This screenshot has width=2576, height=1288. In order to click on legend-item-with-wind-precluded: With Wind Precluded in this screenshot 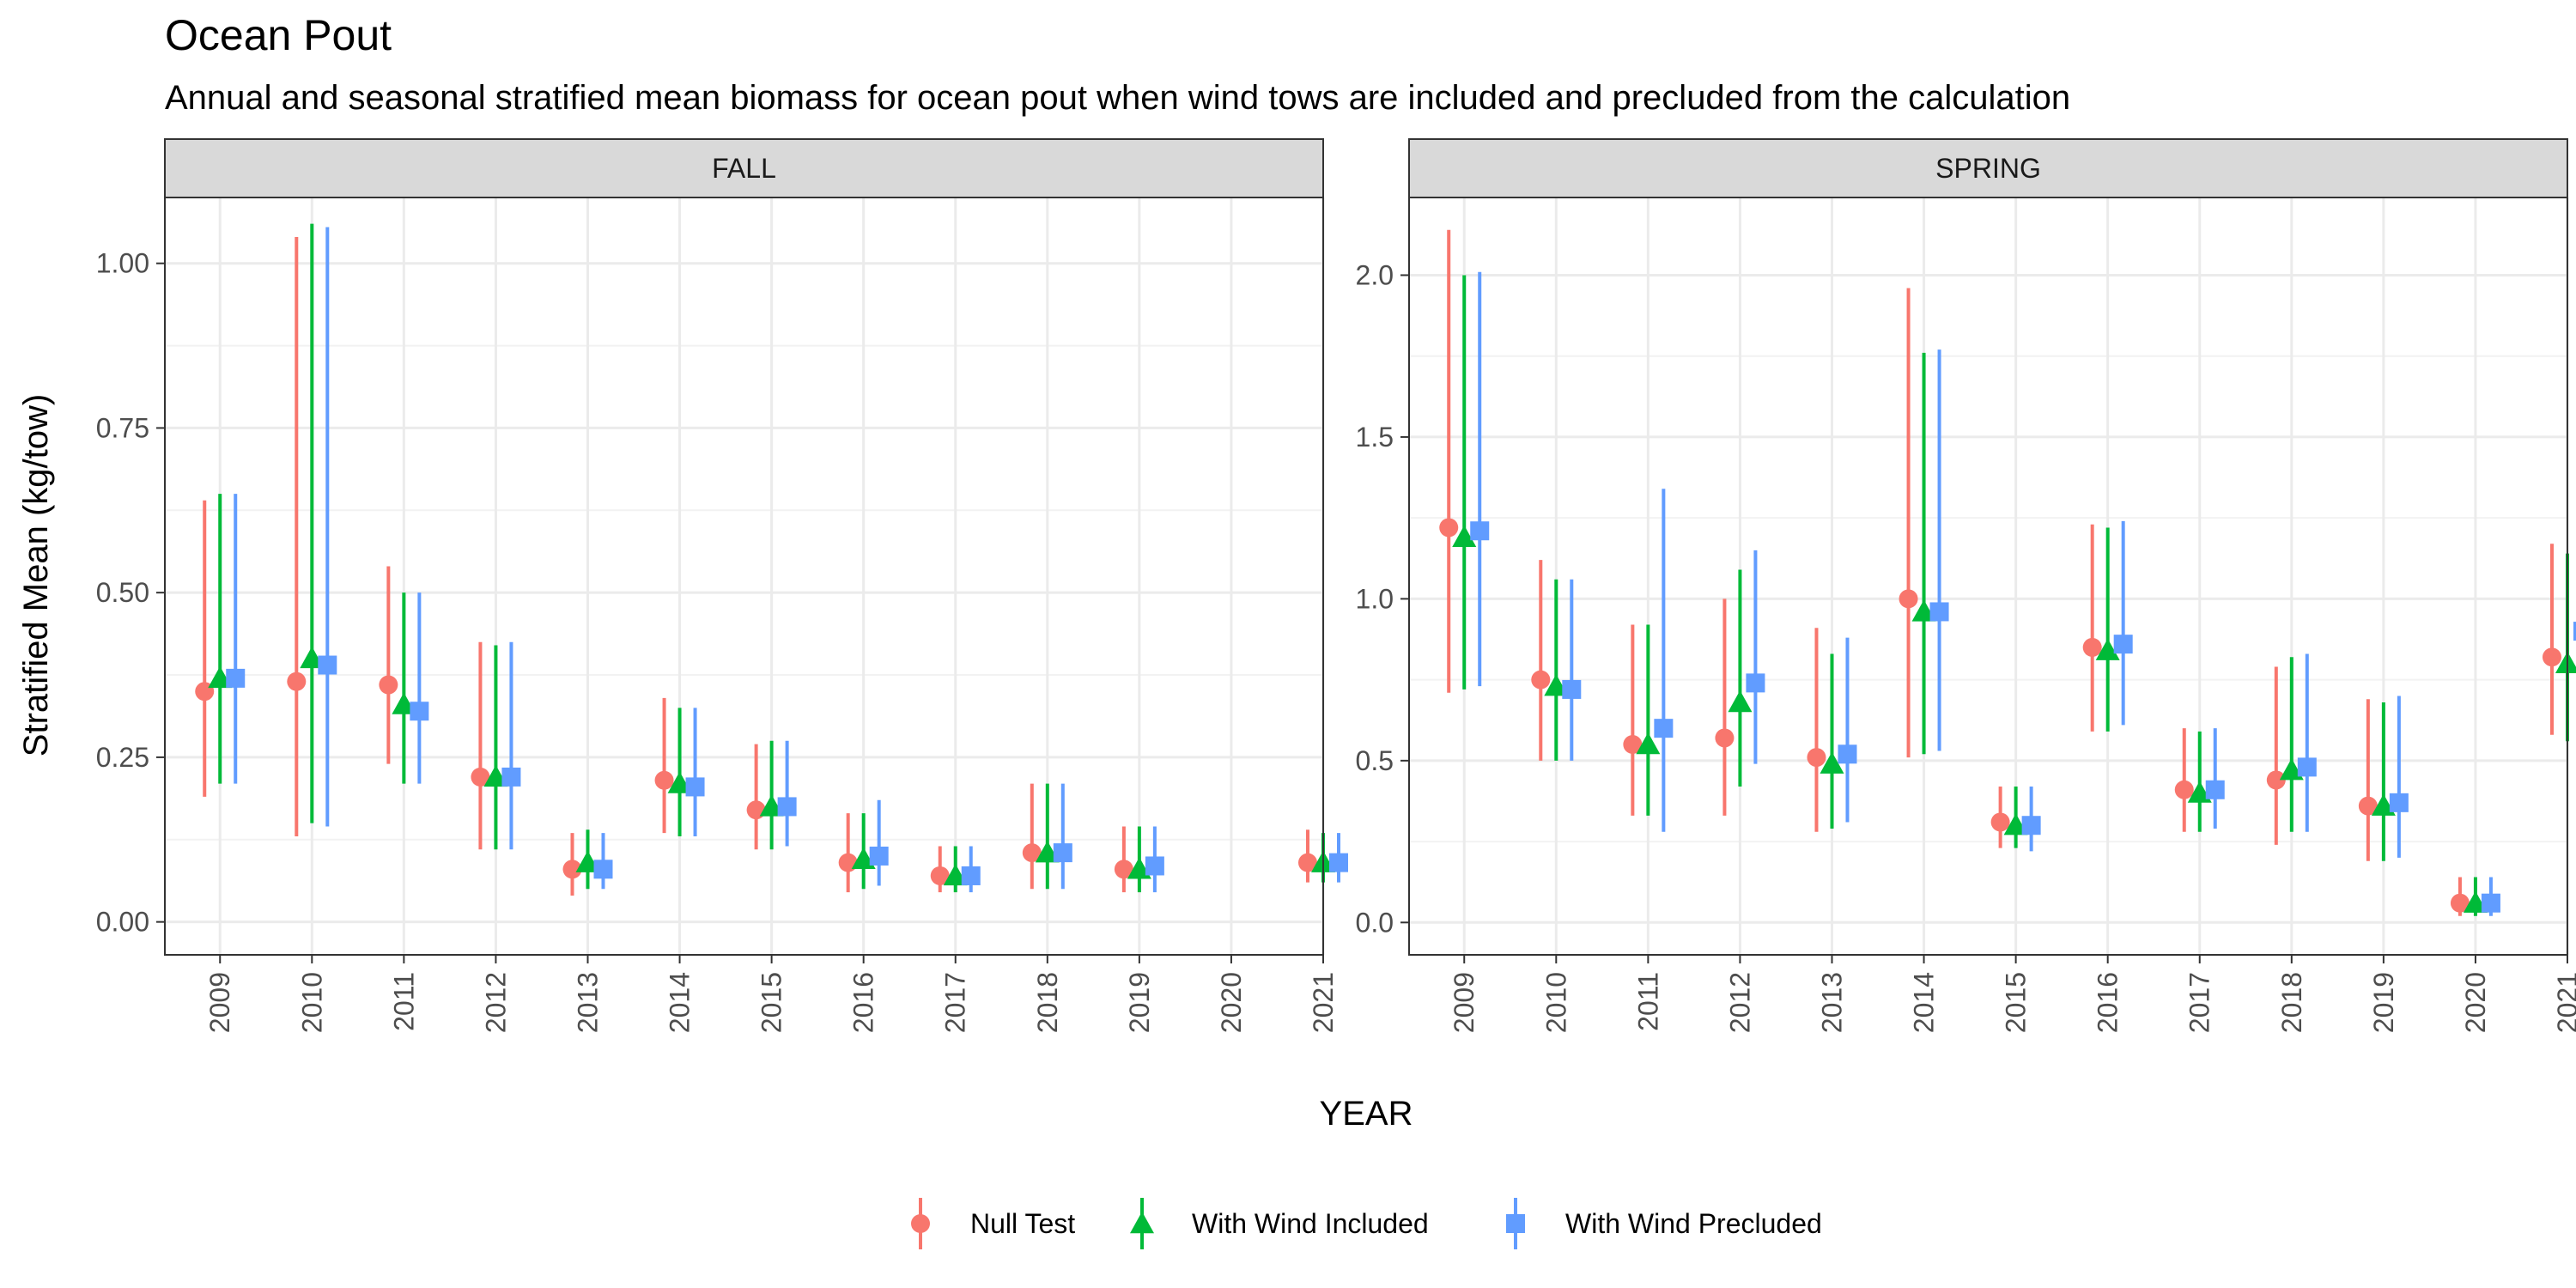, I will do `click(1664, 1224)`.